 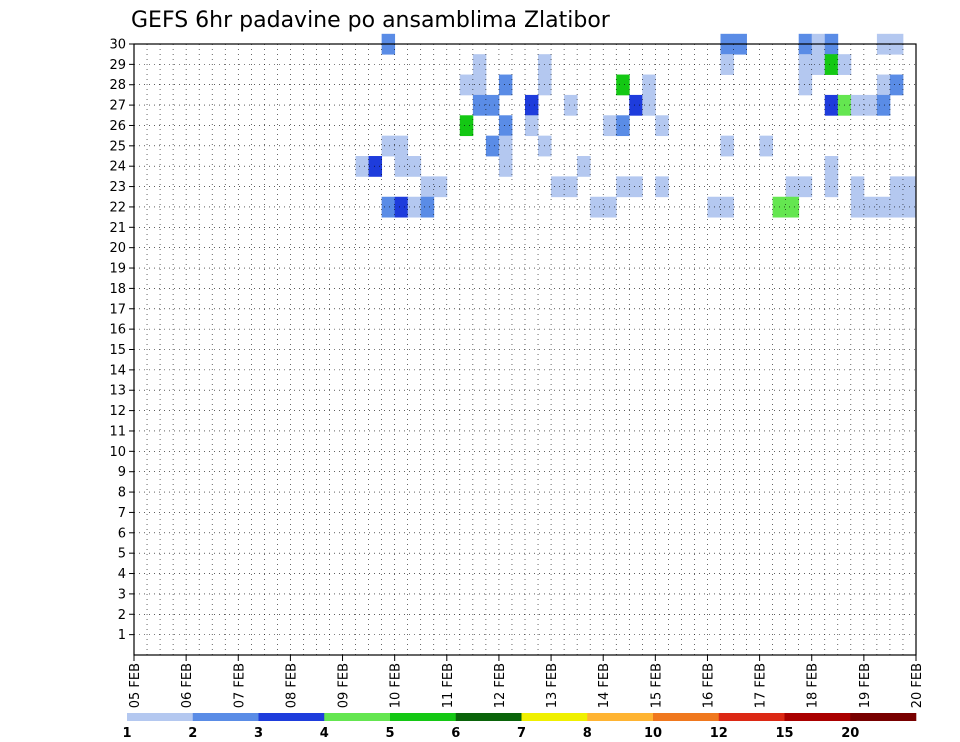 I want to click on colorbar-label: 20, so click(x=850, y=733).